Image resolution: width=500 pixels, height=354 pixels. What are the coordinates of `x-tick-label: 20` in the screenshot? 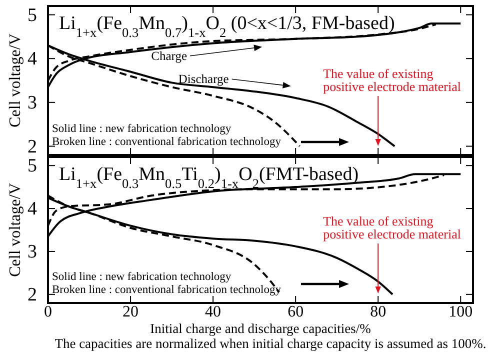 It's located at (130, 311).